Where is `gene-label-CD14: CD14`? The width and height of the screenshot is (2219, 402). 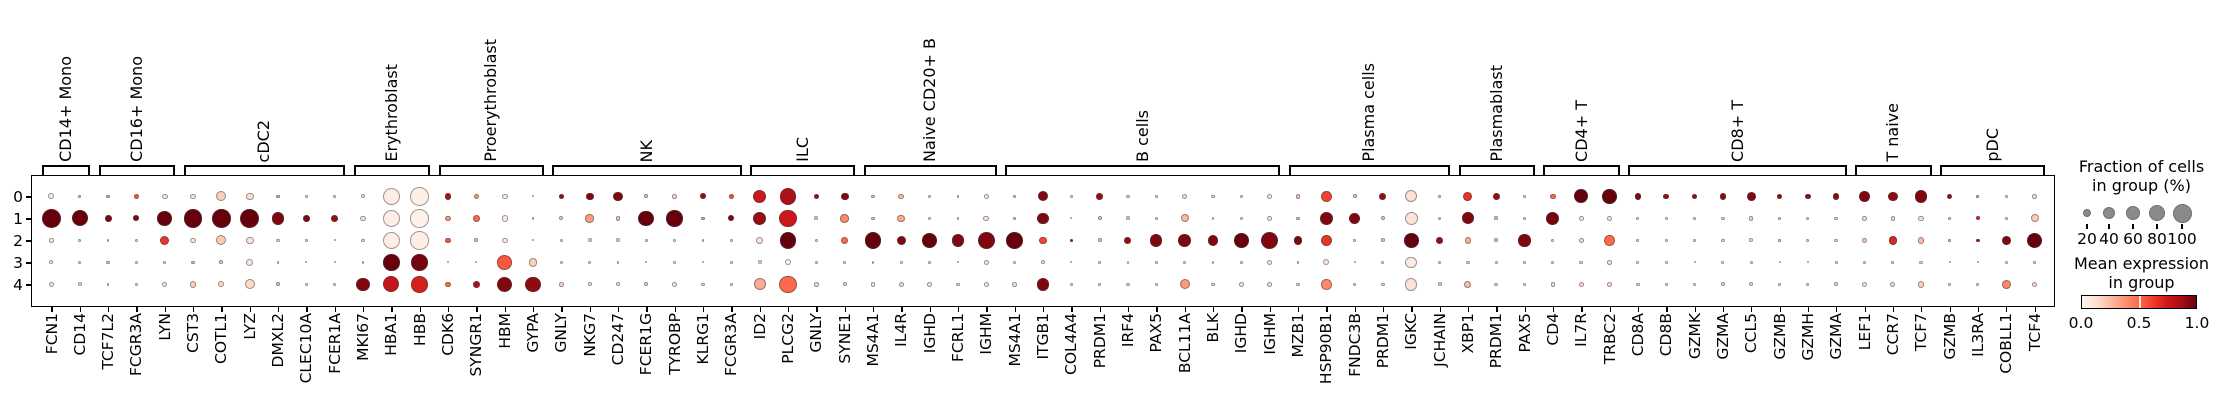 gene-label-CD14: CD14 is located at coordinates (79, 334).